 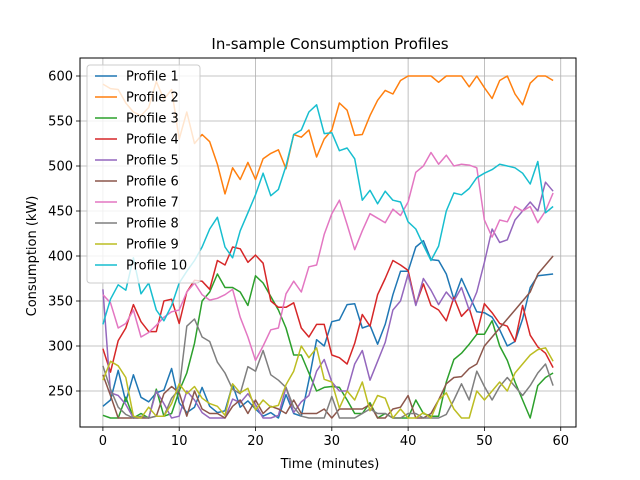 I want to click on y-axis-label: Consumption (kW), so click(x=32, y=256).